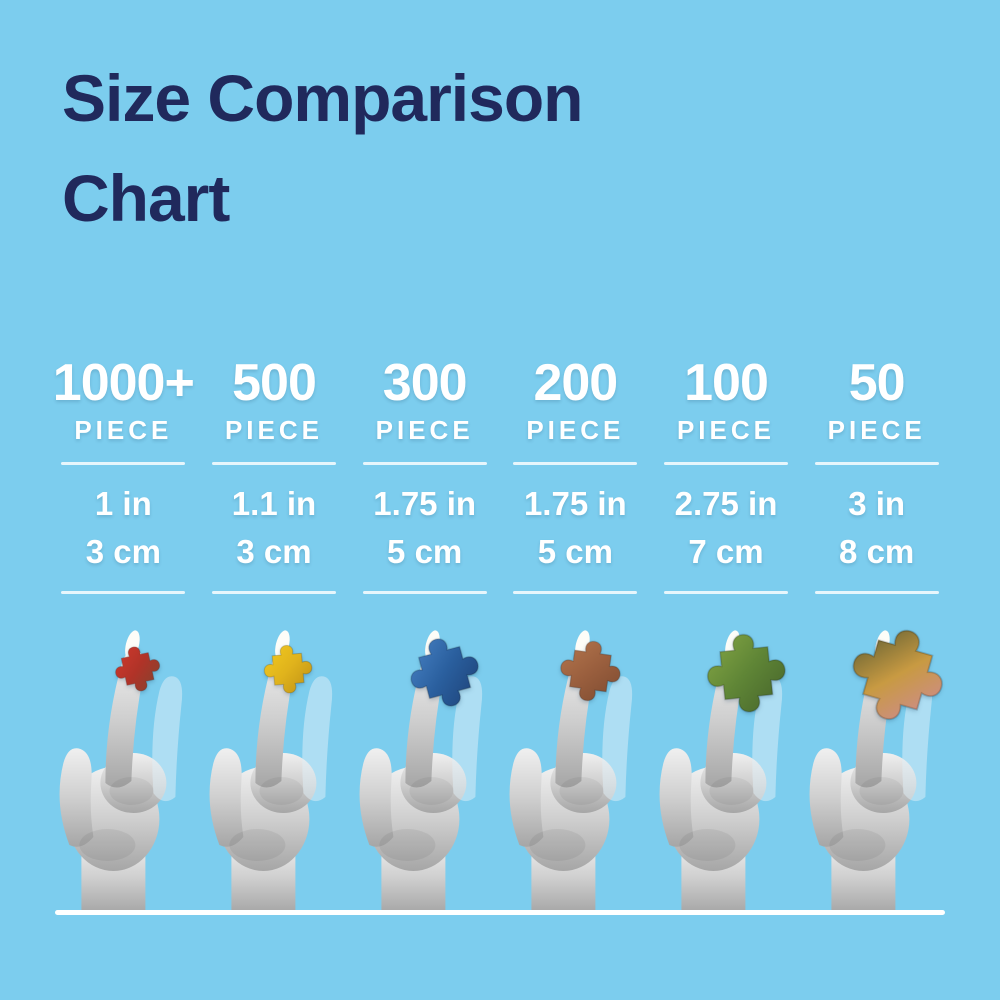 This screenshot has width=1000, height=1000. I want to click on piece-count: 500, so click(274, 383).